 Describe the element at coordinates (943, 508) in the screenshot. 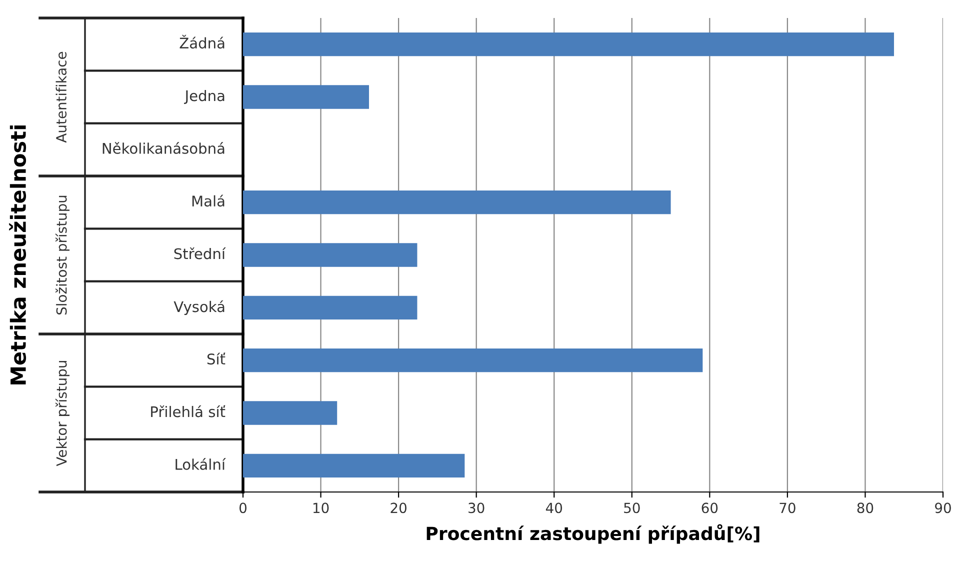

I see `x-tick-label: 90` at that location.